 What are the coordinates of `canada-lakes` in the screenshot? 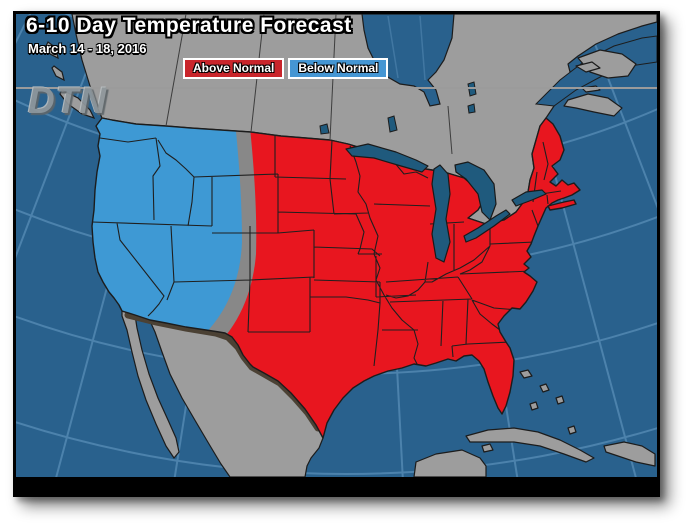 It's located at (398, 108).